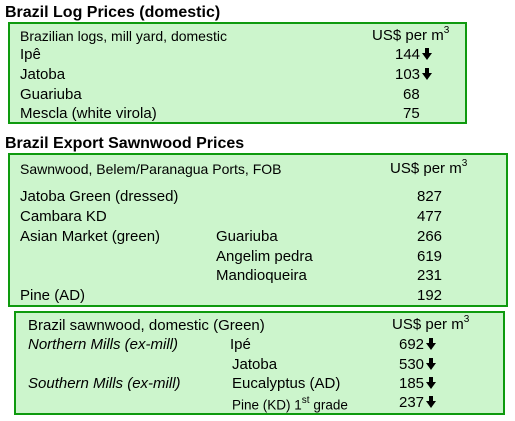  Describe the element at coordinates (146, 325) in the screenshot. I see `domestic-header-label: Brazil sawnwood, domestic (Green)` at that location.